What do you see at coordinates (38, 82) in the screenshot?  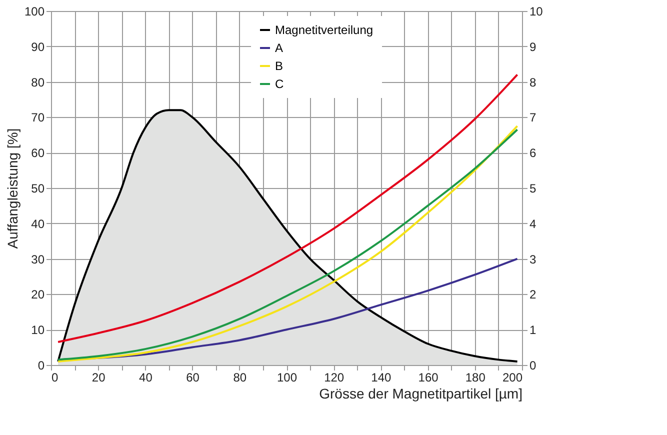 I see `y-tick-label: 80` at bounding box center [38, 82].